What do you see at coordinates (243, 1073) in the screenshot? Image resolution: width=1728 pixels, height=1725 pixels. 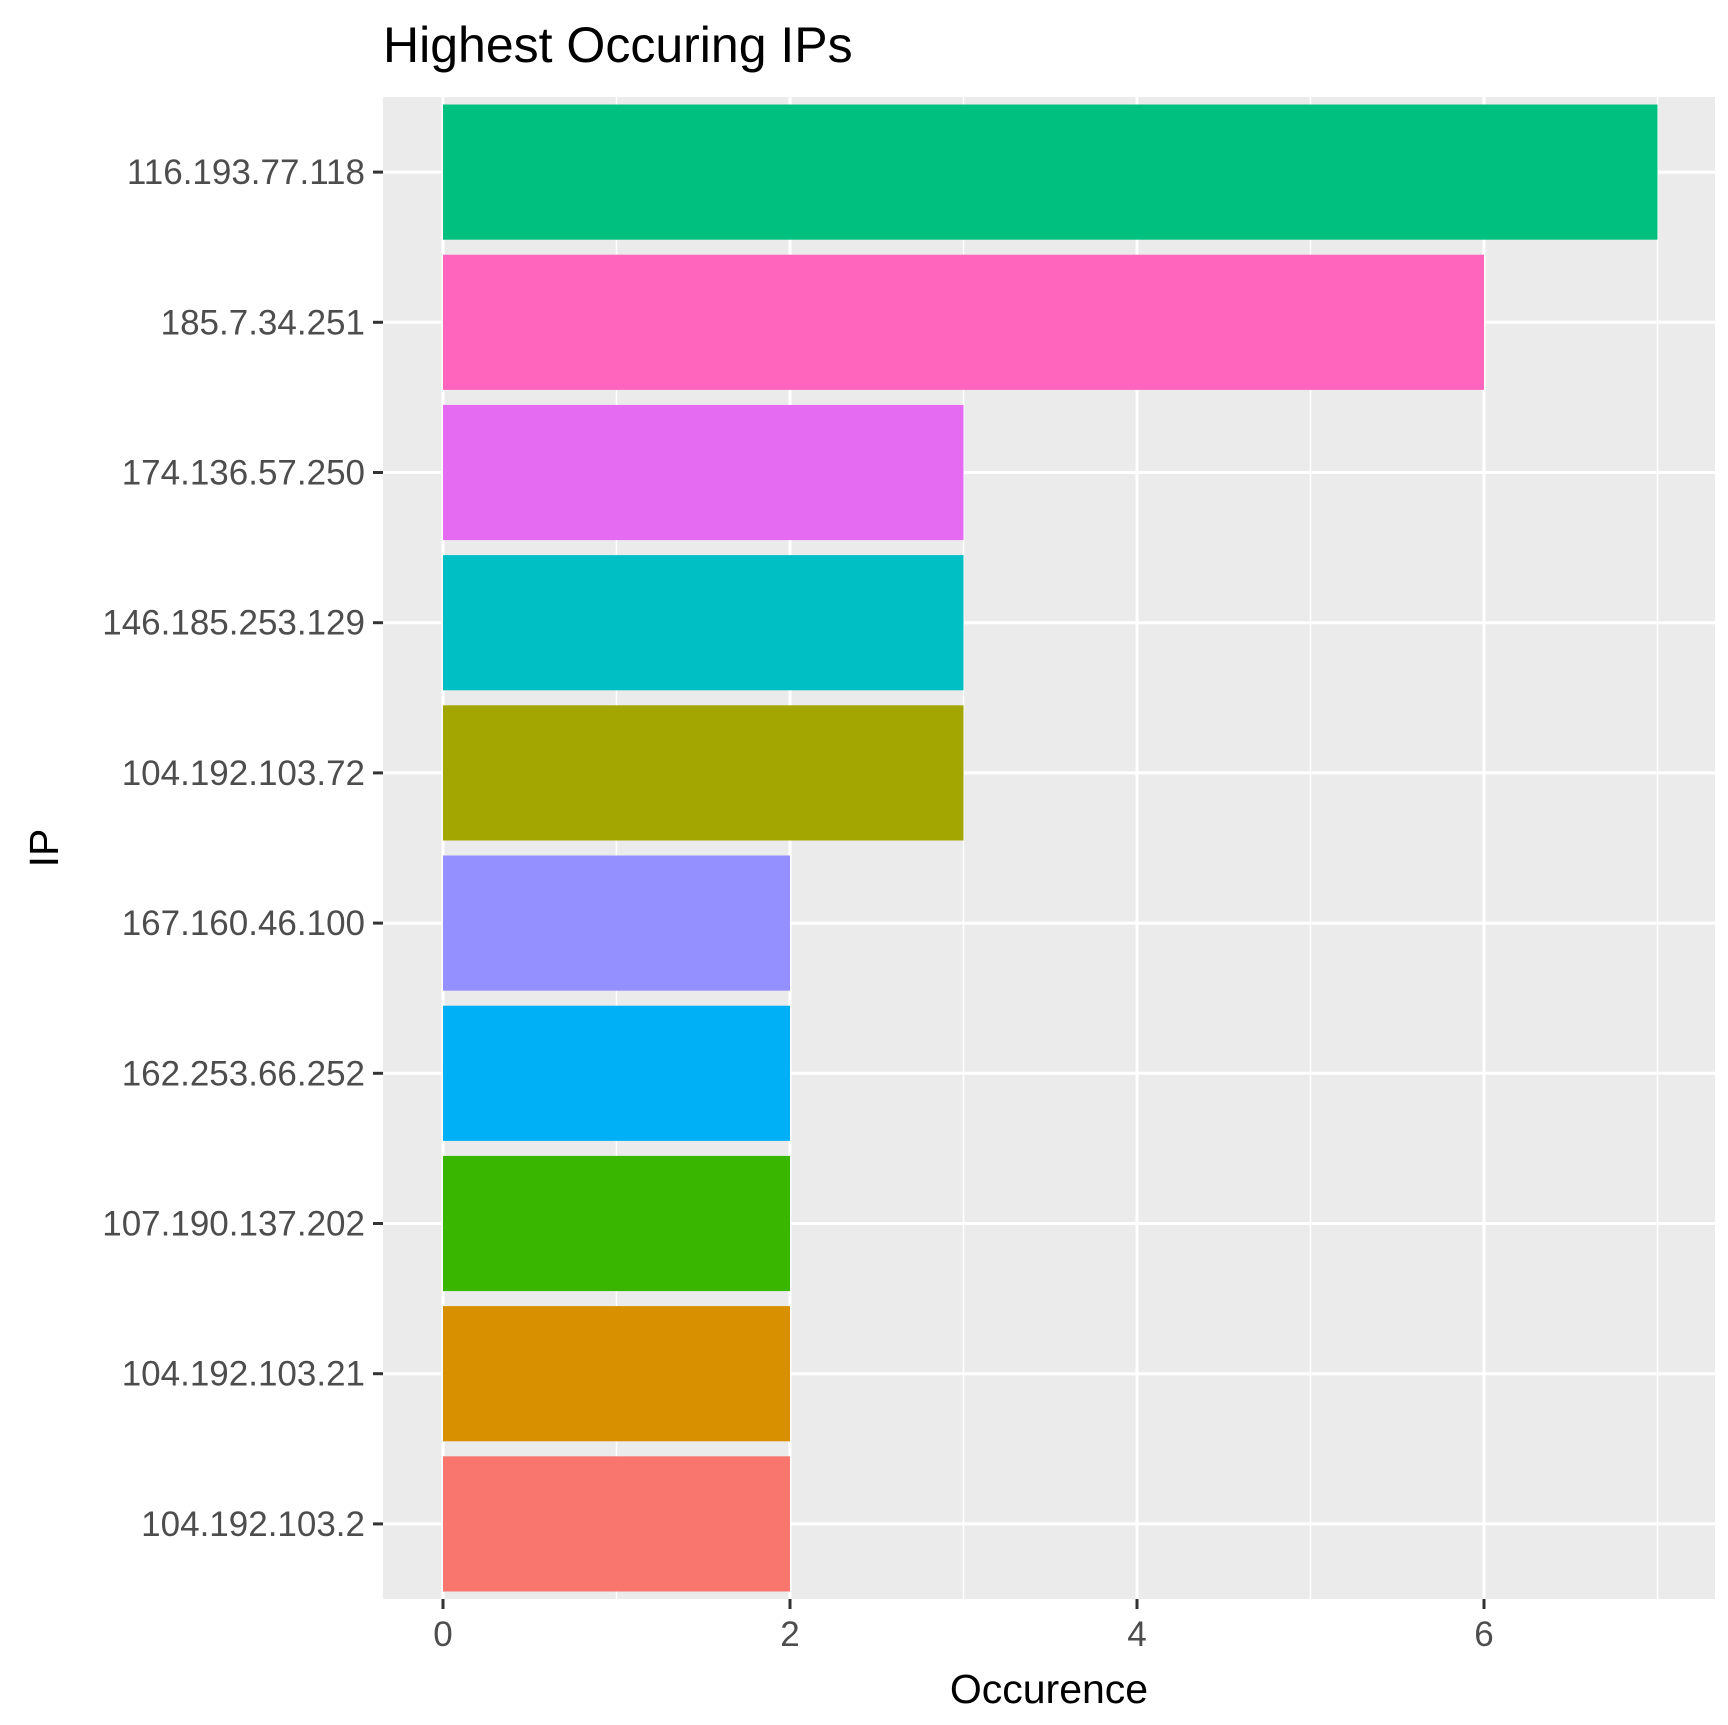 I see `y-tick-label: 162.253.66.252` at bounding box center [243, 1073].